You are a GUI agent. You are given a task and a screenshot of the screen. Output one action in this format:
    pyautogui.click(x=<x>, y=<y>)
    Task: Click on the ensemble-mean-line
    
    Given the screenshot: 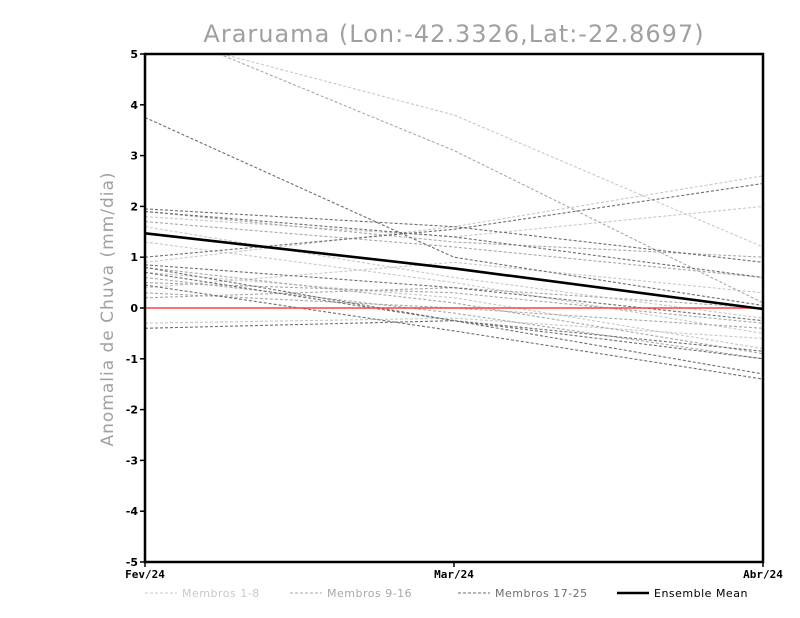 What is the action you would take?
    pyautogui.click(x=454, y=271)
    